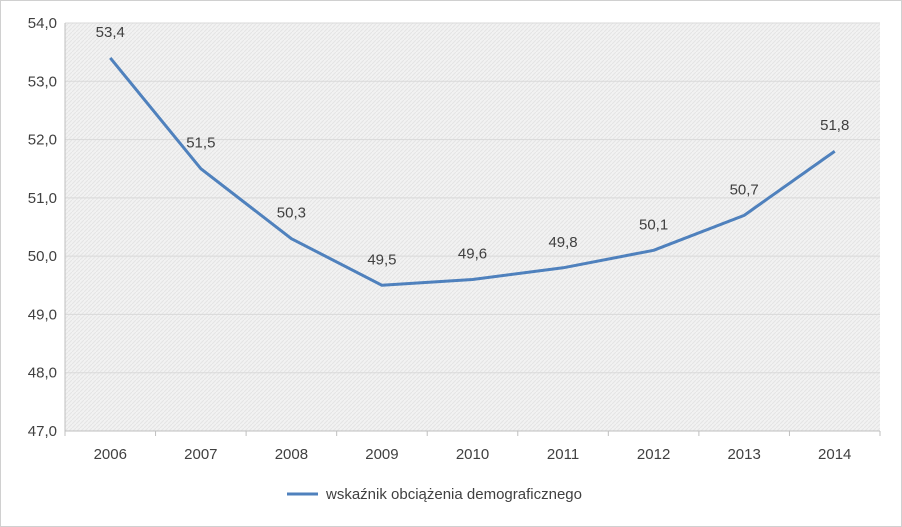 This screenshot has width=902, height=527. What do you see at coordinates (653, 454) in the screenshot?
I see `x-tick-label: 2012` at bounding box center [653, 454].